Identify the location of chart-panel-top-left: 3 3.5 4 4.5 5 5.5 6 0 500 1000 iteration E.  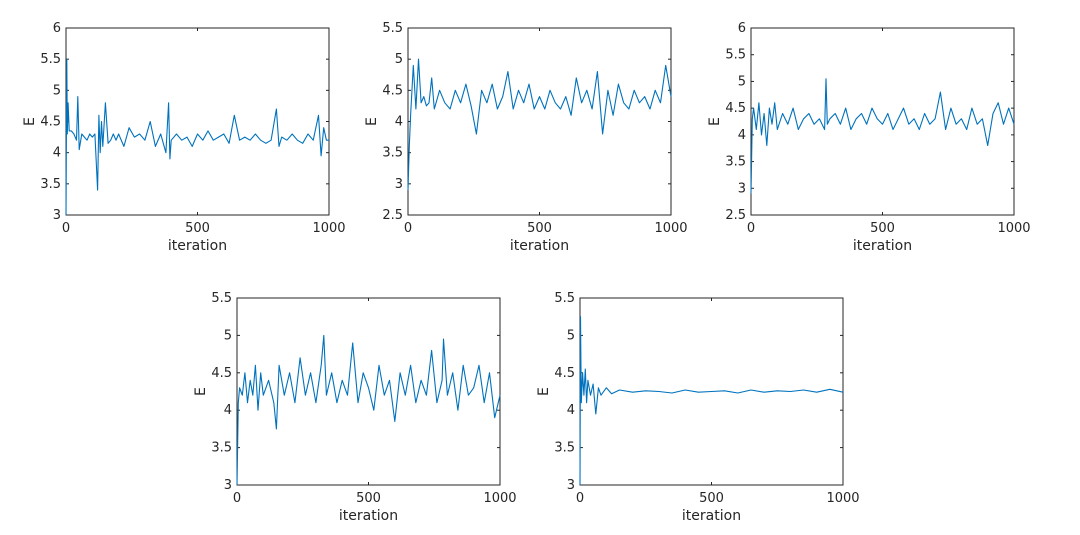
(184, 137).